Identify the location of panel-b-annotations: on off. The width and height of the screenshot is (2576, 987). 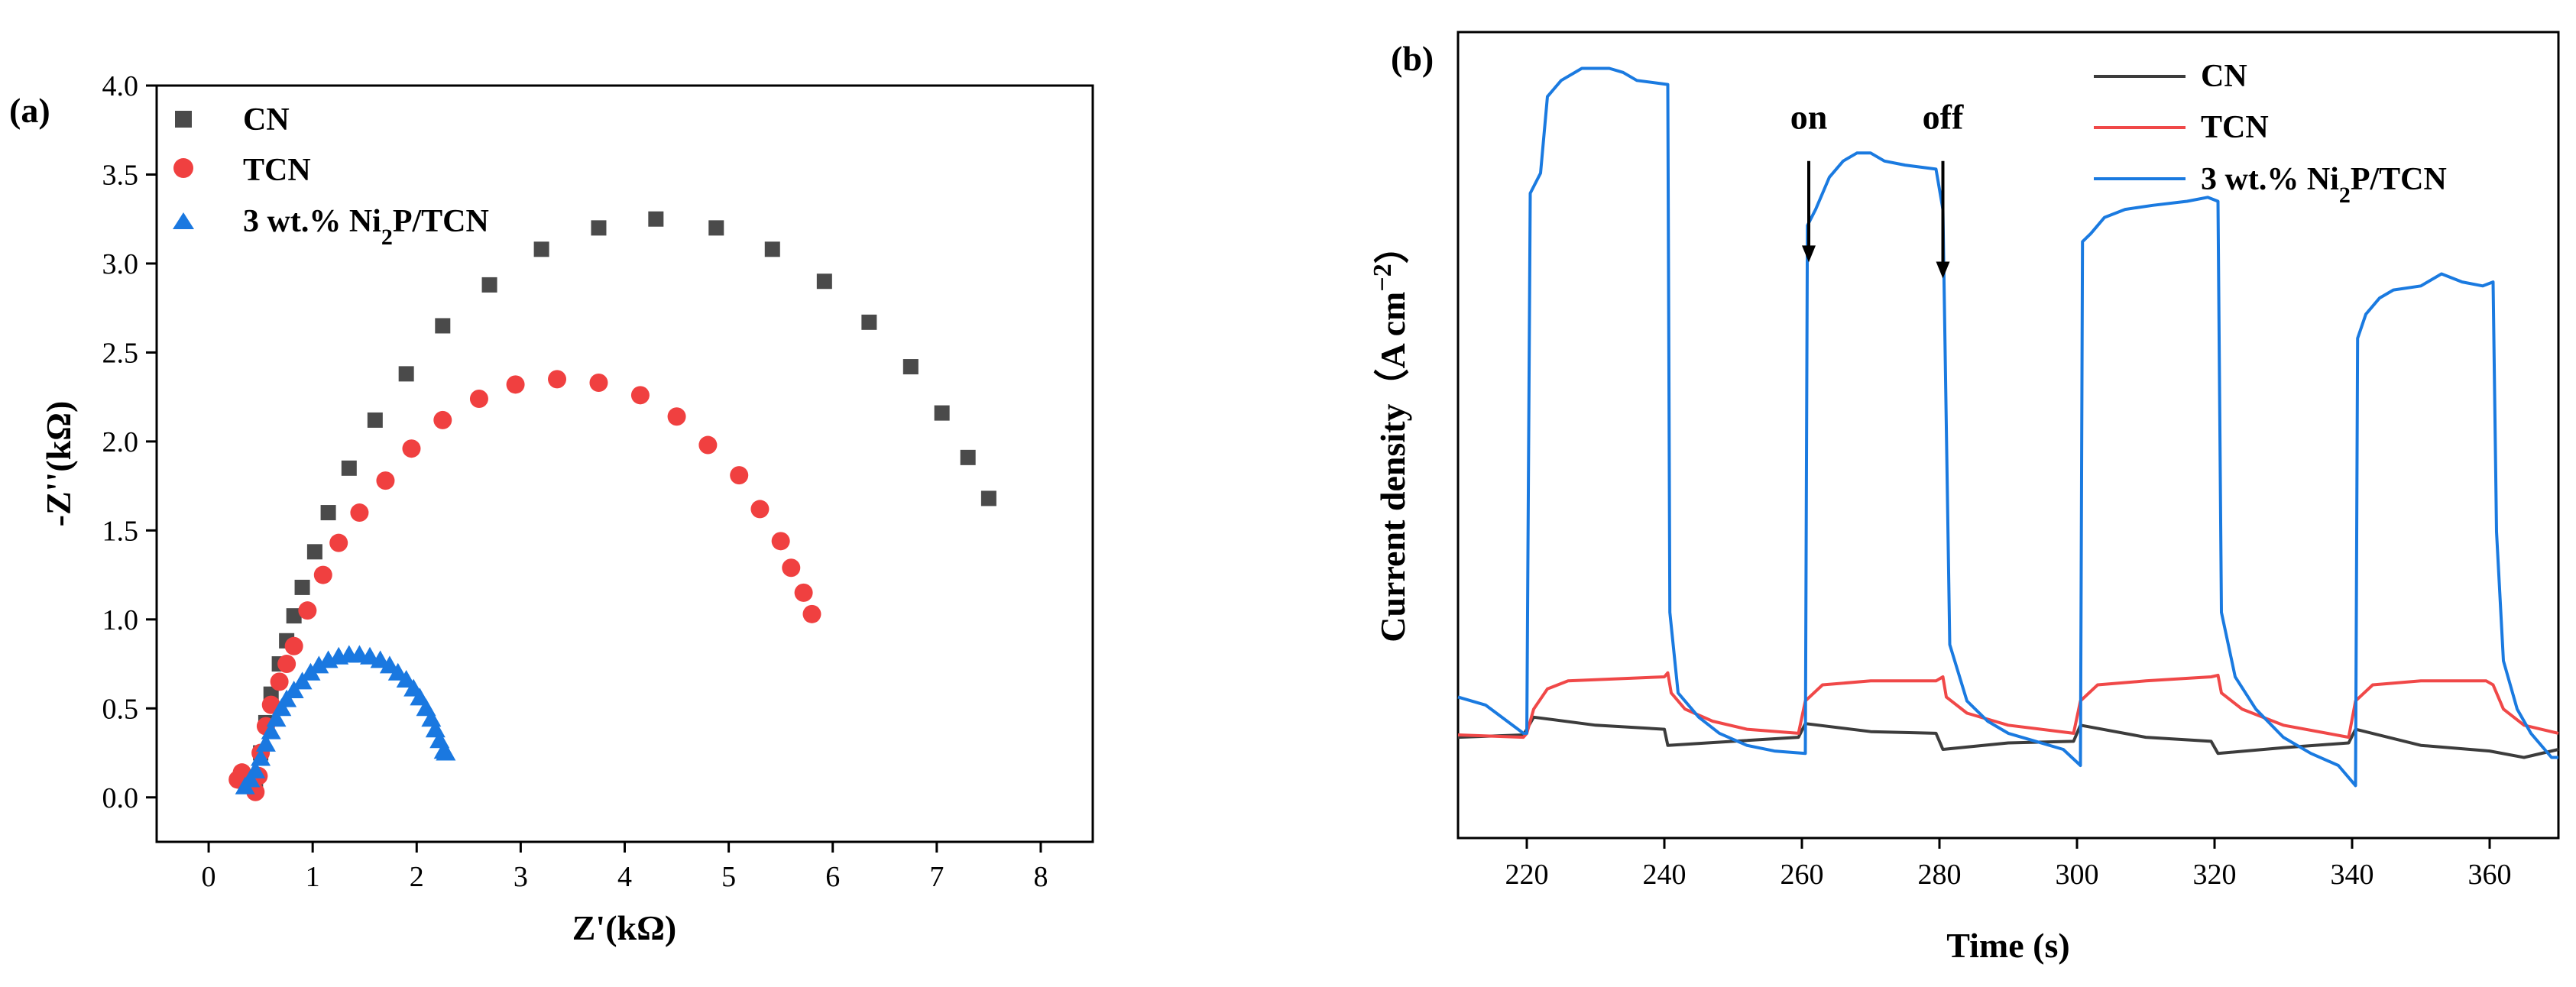
(1877, 188).